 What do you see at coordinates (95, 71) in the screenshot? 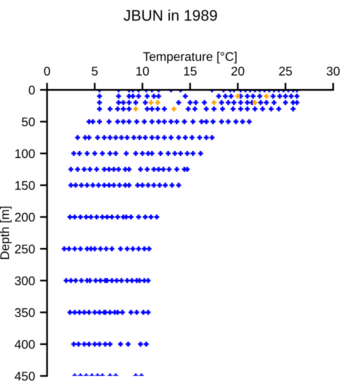
I see `x-tick-label: 5` at bounding box center [95, 71].